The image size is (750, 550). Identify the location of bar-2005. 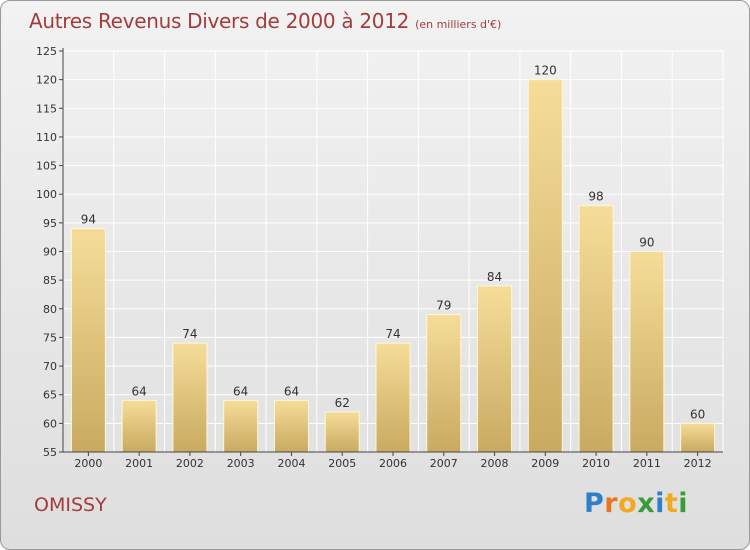
(342, 432).